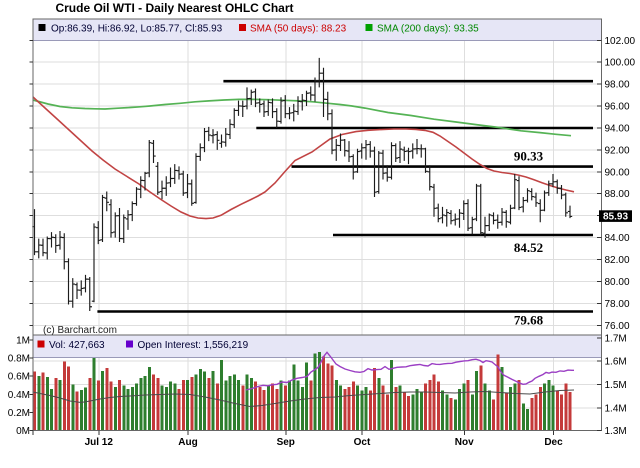  Describe the element at coordinates (193, 345) in the screenshot. I see `svg-text: Open Interest: 1,556,219` at that location.